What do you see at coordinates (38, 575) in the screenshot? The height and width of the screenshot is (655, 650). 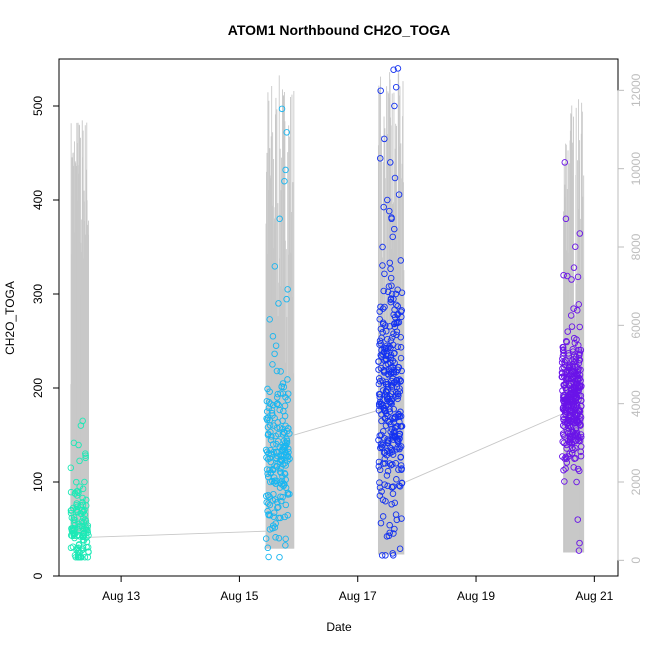 I see `y-tick-label: 0` at bounding box center [38, 575].